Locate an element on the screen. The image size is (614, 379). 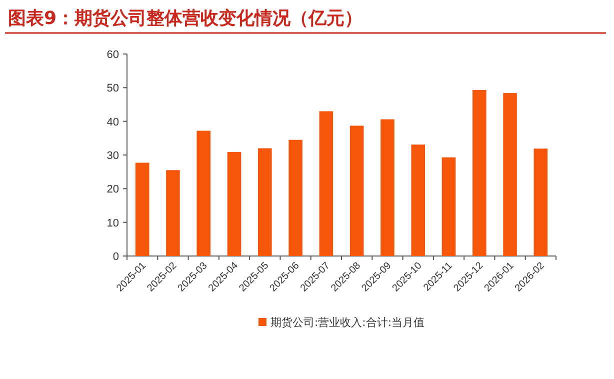
y-tick-label: 40 is located at coordinates (112, 122).